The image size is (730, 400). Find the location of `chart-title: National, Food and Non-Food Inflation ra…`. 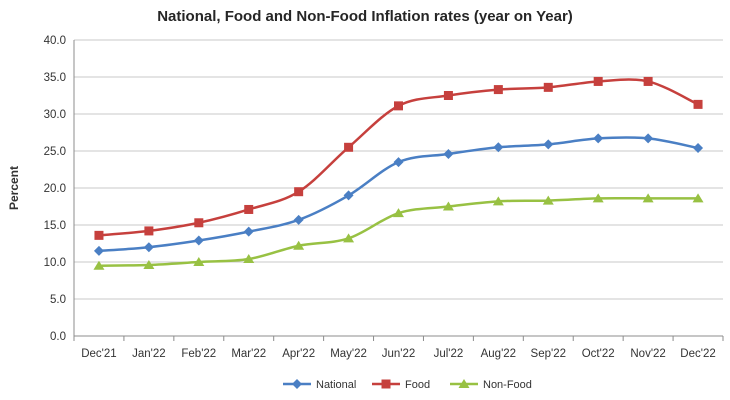

chart-title: National, Food and Non-Food Inflation ra… is located at coordinates (365, 16).